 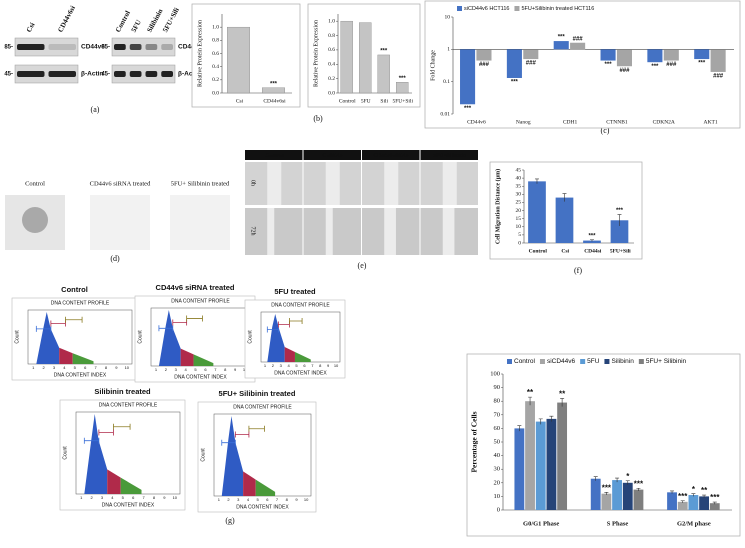 I want to click on flow-tick-label: 1, so click(x=265, y=365).